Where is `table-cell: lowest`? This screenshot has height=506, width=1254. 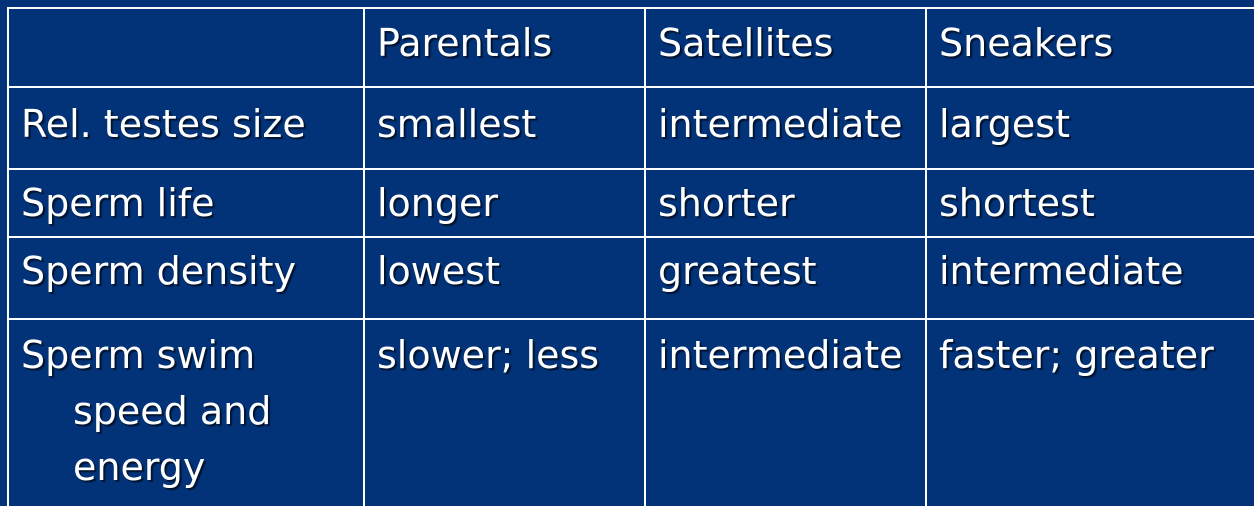 table-cell: lowest is located at coordinates (504, 278).